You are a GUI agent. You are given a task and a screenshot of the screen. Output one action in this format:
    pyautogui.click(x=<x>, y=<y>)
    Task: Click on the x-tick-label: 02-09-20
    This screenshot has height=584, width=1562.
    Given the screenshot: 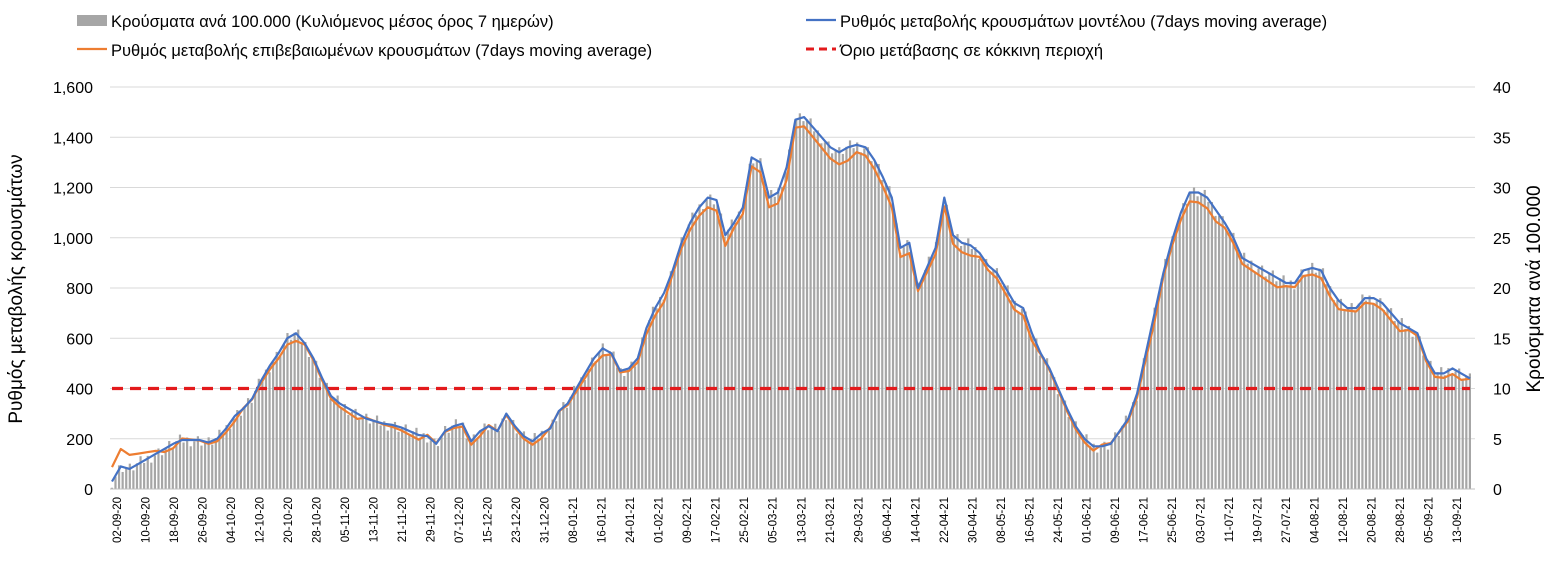 What is the action you would take?
    pyautogui.click(x=118, y=520)
    